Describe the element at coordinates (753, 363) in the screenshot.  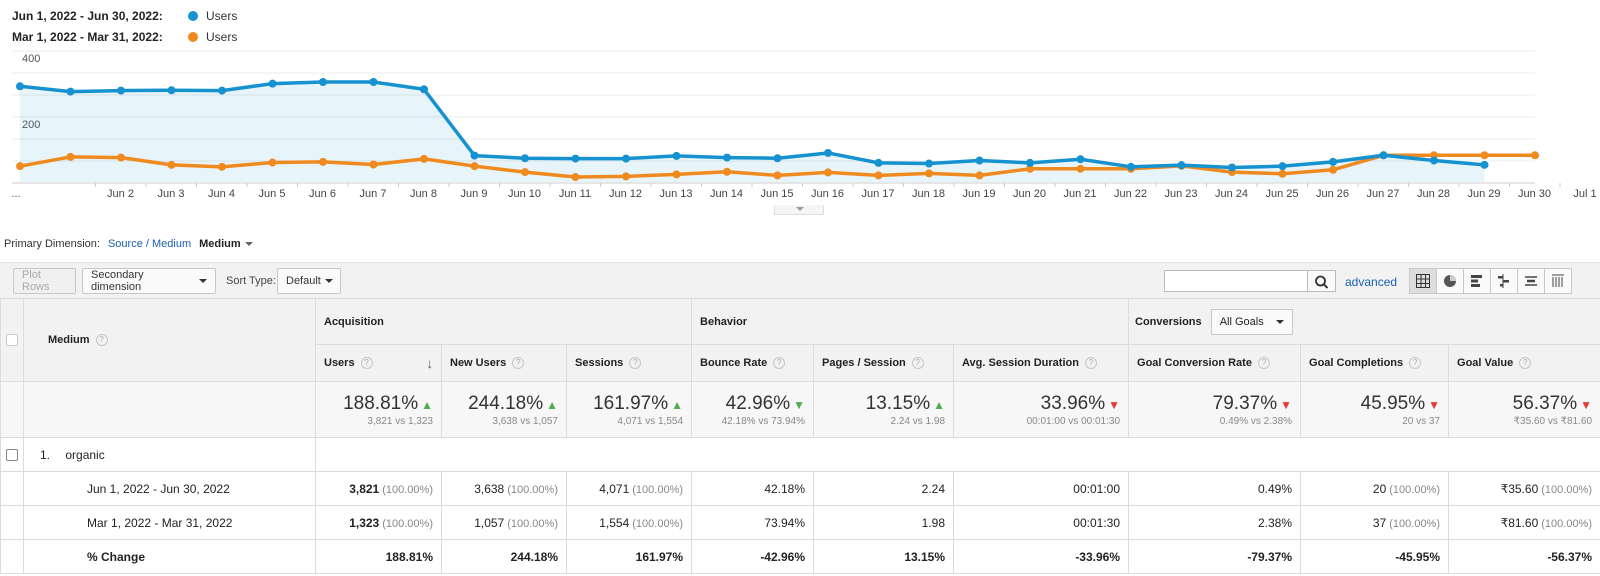
I see `column-header-bounce-rate: Bounce Rate?` at that location.